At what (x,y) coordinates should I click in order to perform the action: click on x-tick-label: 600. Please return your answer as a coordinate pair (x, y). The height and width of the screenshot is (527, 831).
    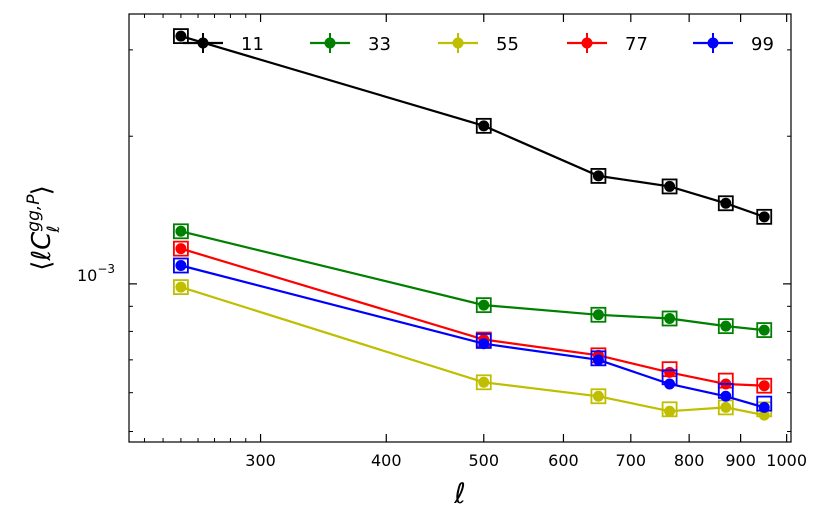
    Looking at the image, I should click on (563, 460).